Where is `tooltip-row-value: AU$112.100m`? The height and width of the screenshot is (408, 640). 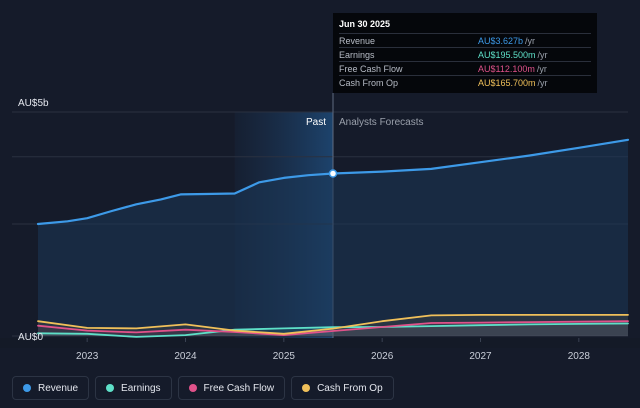 tooltip-row-value: AU$112.100m is located at coordinates (506, 68).